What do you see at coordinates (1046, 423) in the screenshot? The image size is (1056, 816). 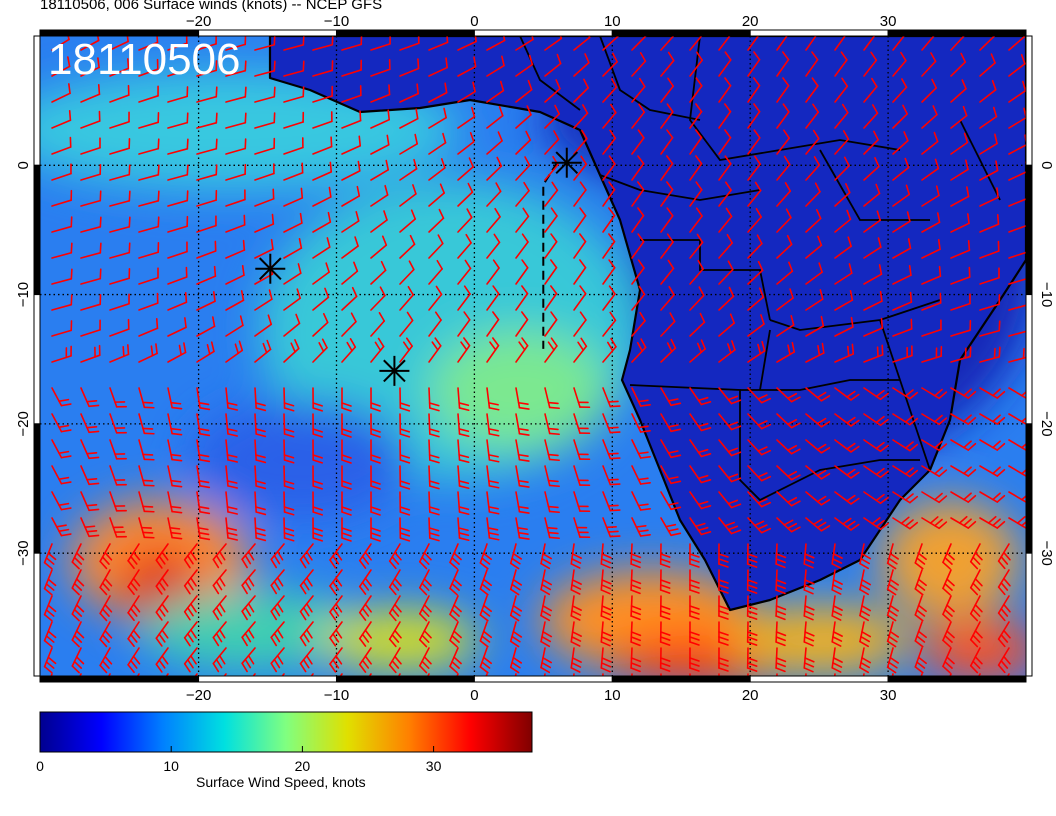 I see `lat-tick-label-right: −20` at bounding box center [1046, 423].